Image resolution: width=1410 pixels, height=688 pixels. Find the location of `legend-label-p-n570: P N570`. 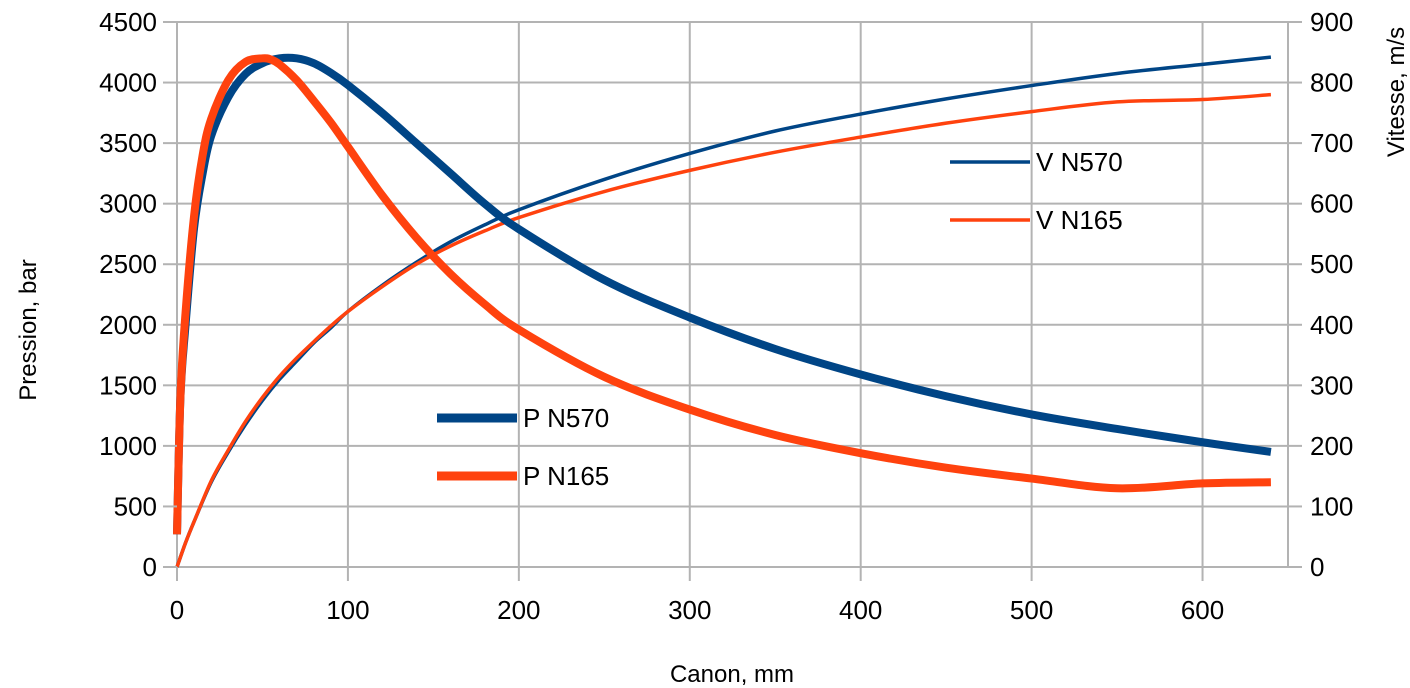

legend-label-p-n570: P N570 is located at coordinates (566, 418).